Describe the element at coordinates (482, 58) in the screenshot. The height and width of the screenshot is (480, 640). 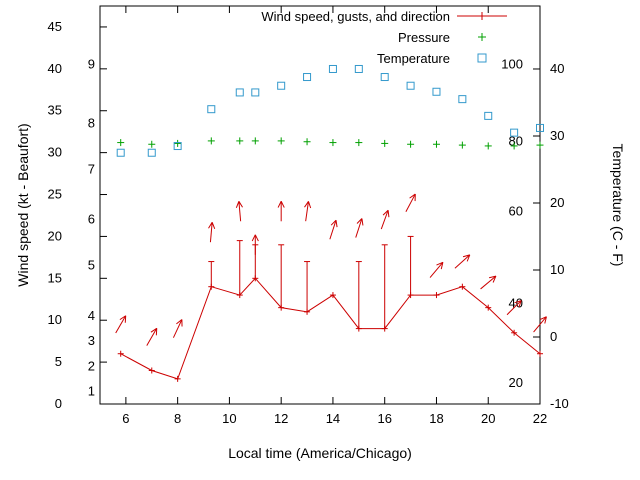
I see `legend-marker-temperature-square` at that location.